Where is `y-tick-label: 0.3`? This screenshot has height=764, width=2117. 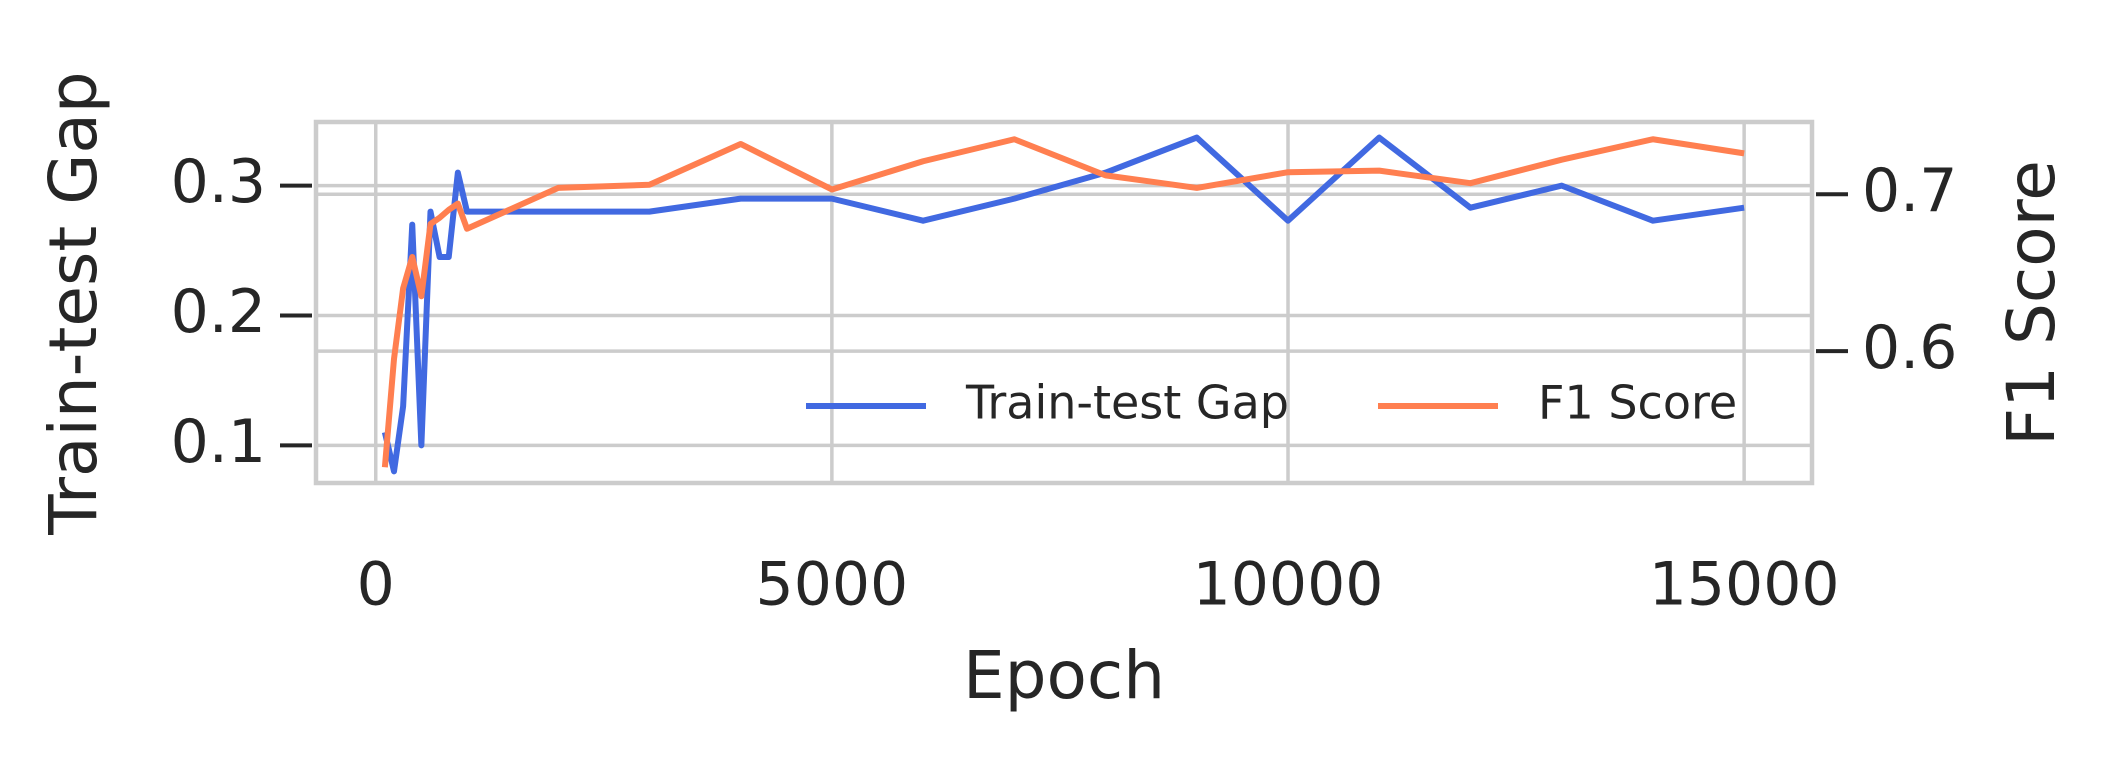
y-tick-label: 0.3 is located at coordinates (218, 182).